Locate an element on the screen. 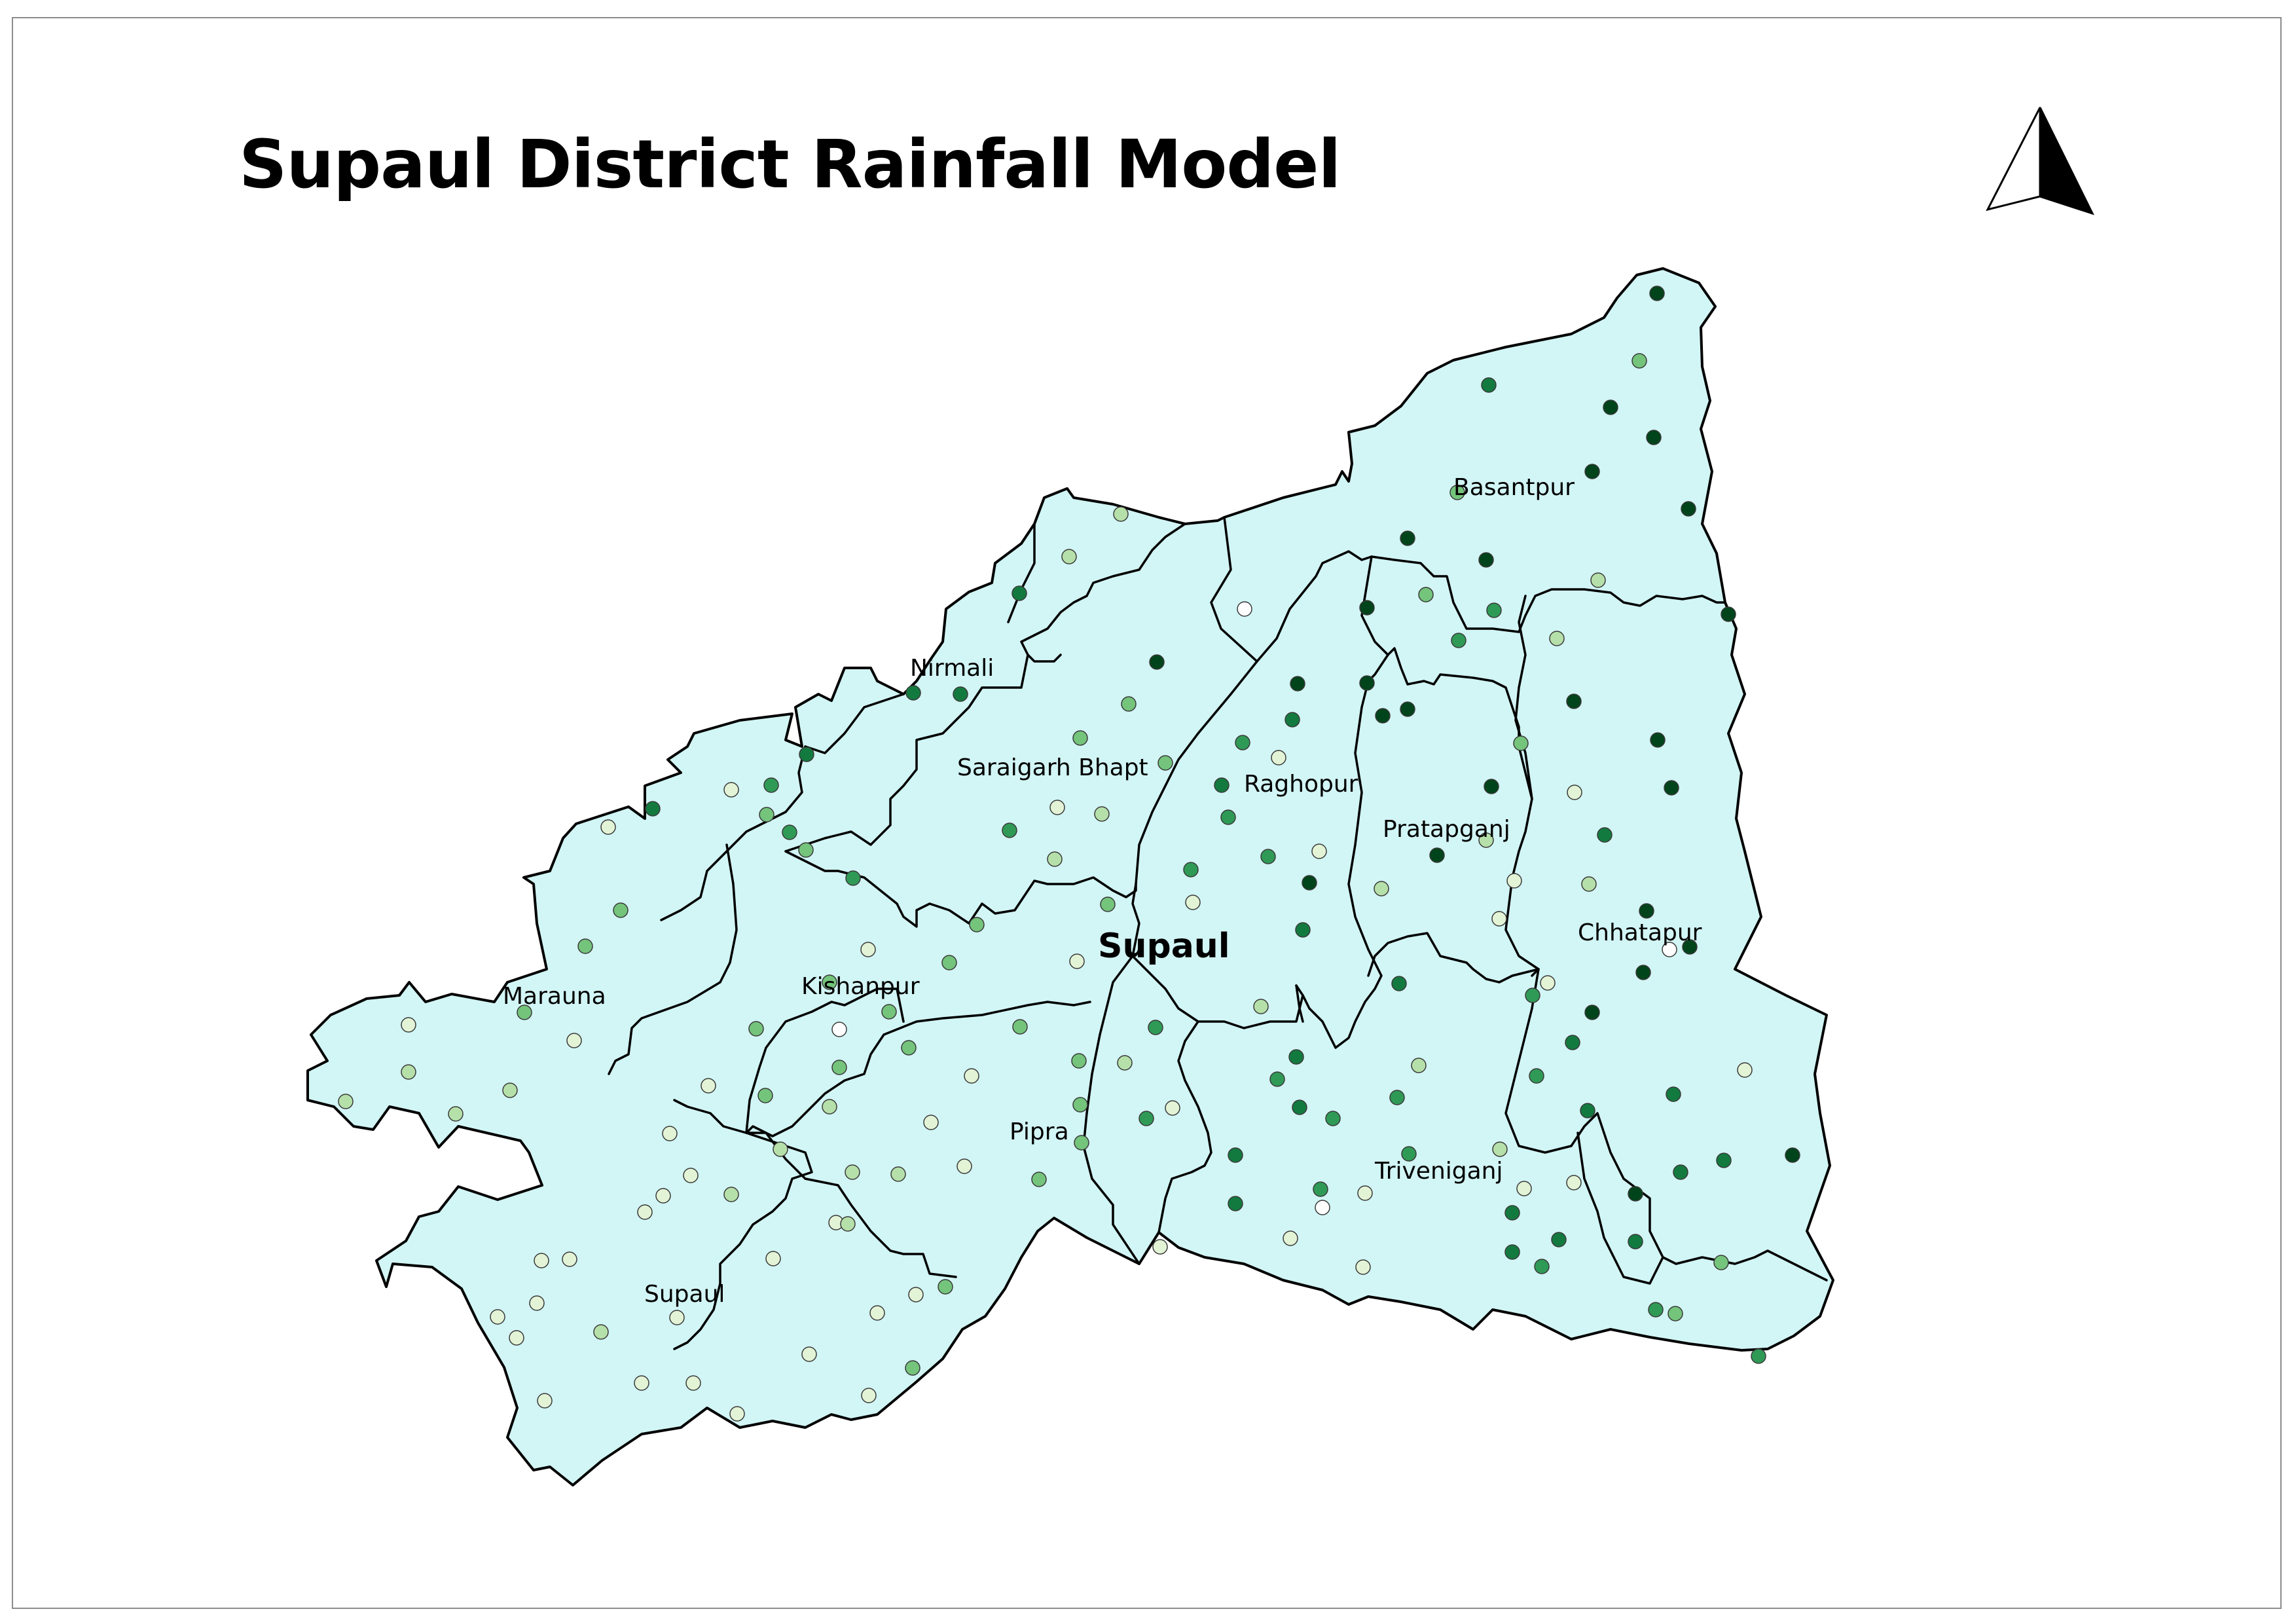 This screenshot has height=1624, width=2296. block-label-marauna: Marauna is located at coordinates (554, 996).